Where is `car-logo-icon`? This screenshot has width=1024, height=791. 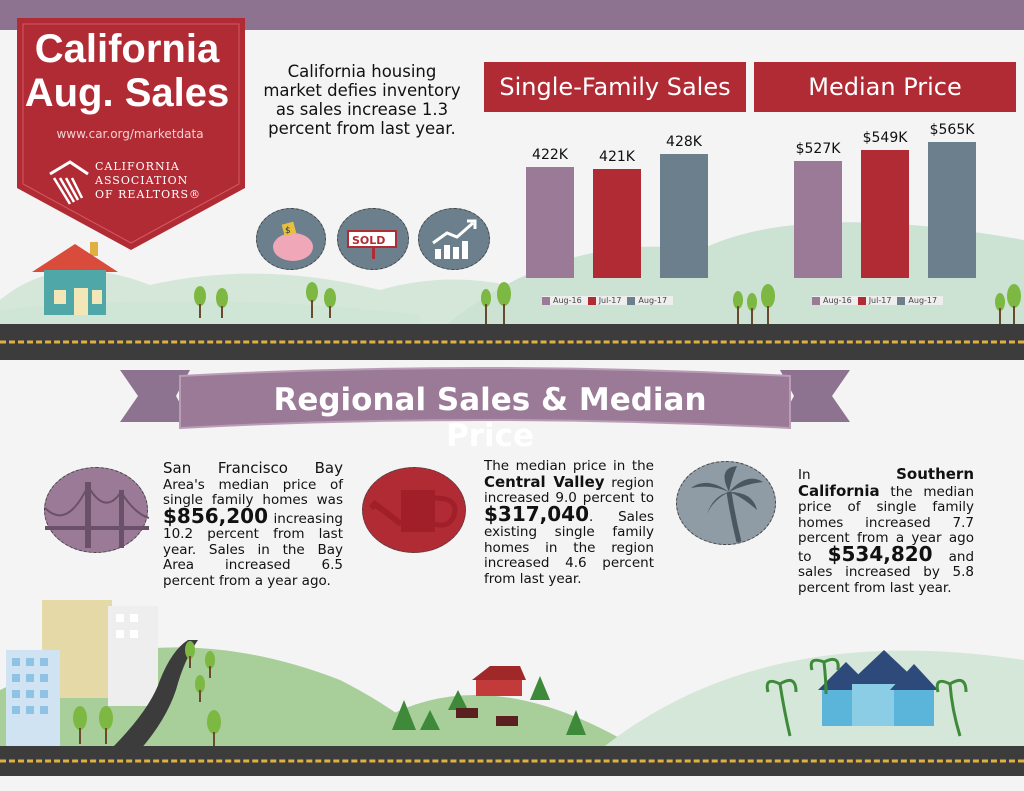
car-logo-icon is located at coordinates (69, 182).